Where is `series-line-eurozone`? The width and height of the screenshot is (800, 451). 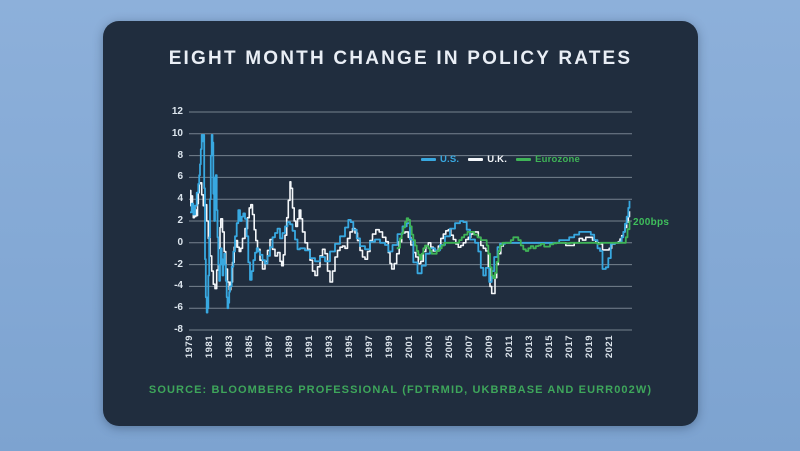
series-line-eurozone is located at coordinates (513, 248).